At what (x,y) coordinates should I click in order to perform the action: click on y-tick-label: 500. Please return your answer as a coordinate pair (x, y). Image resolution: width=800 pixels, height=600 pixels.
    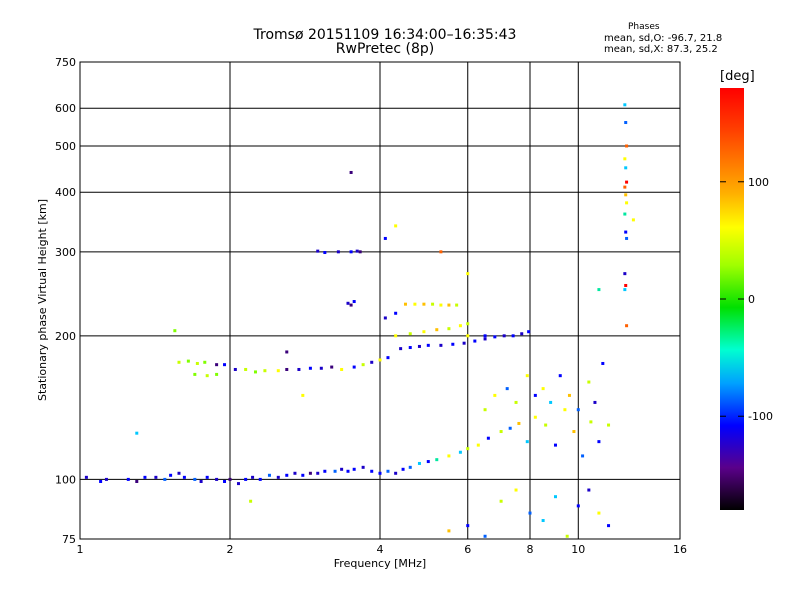
    Looking at the image, I should click on (65, 146).